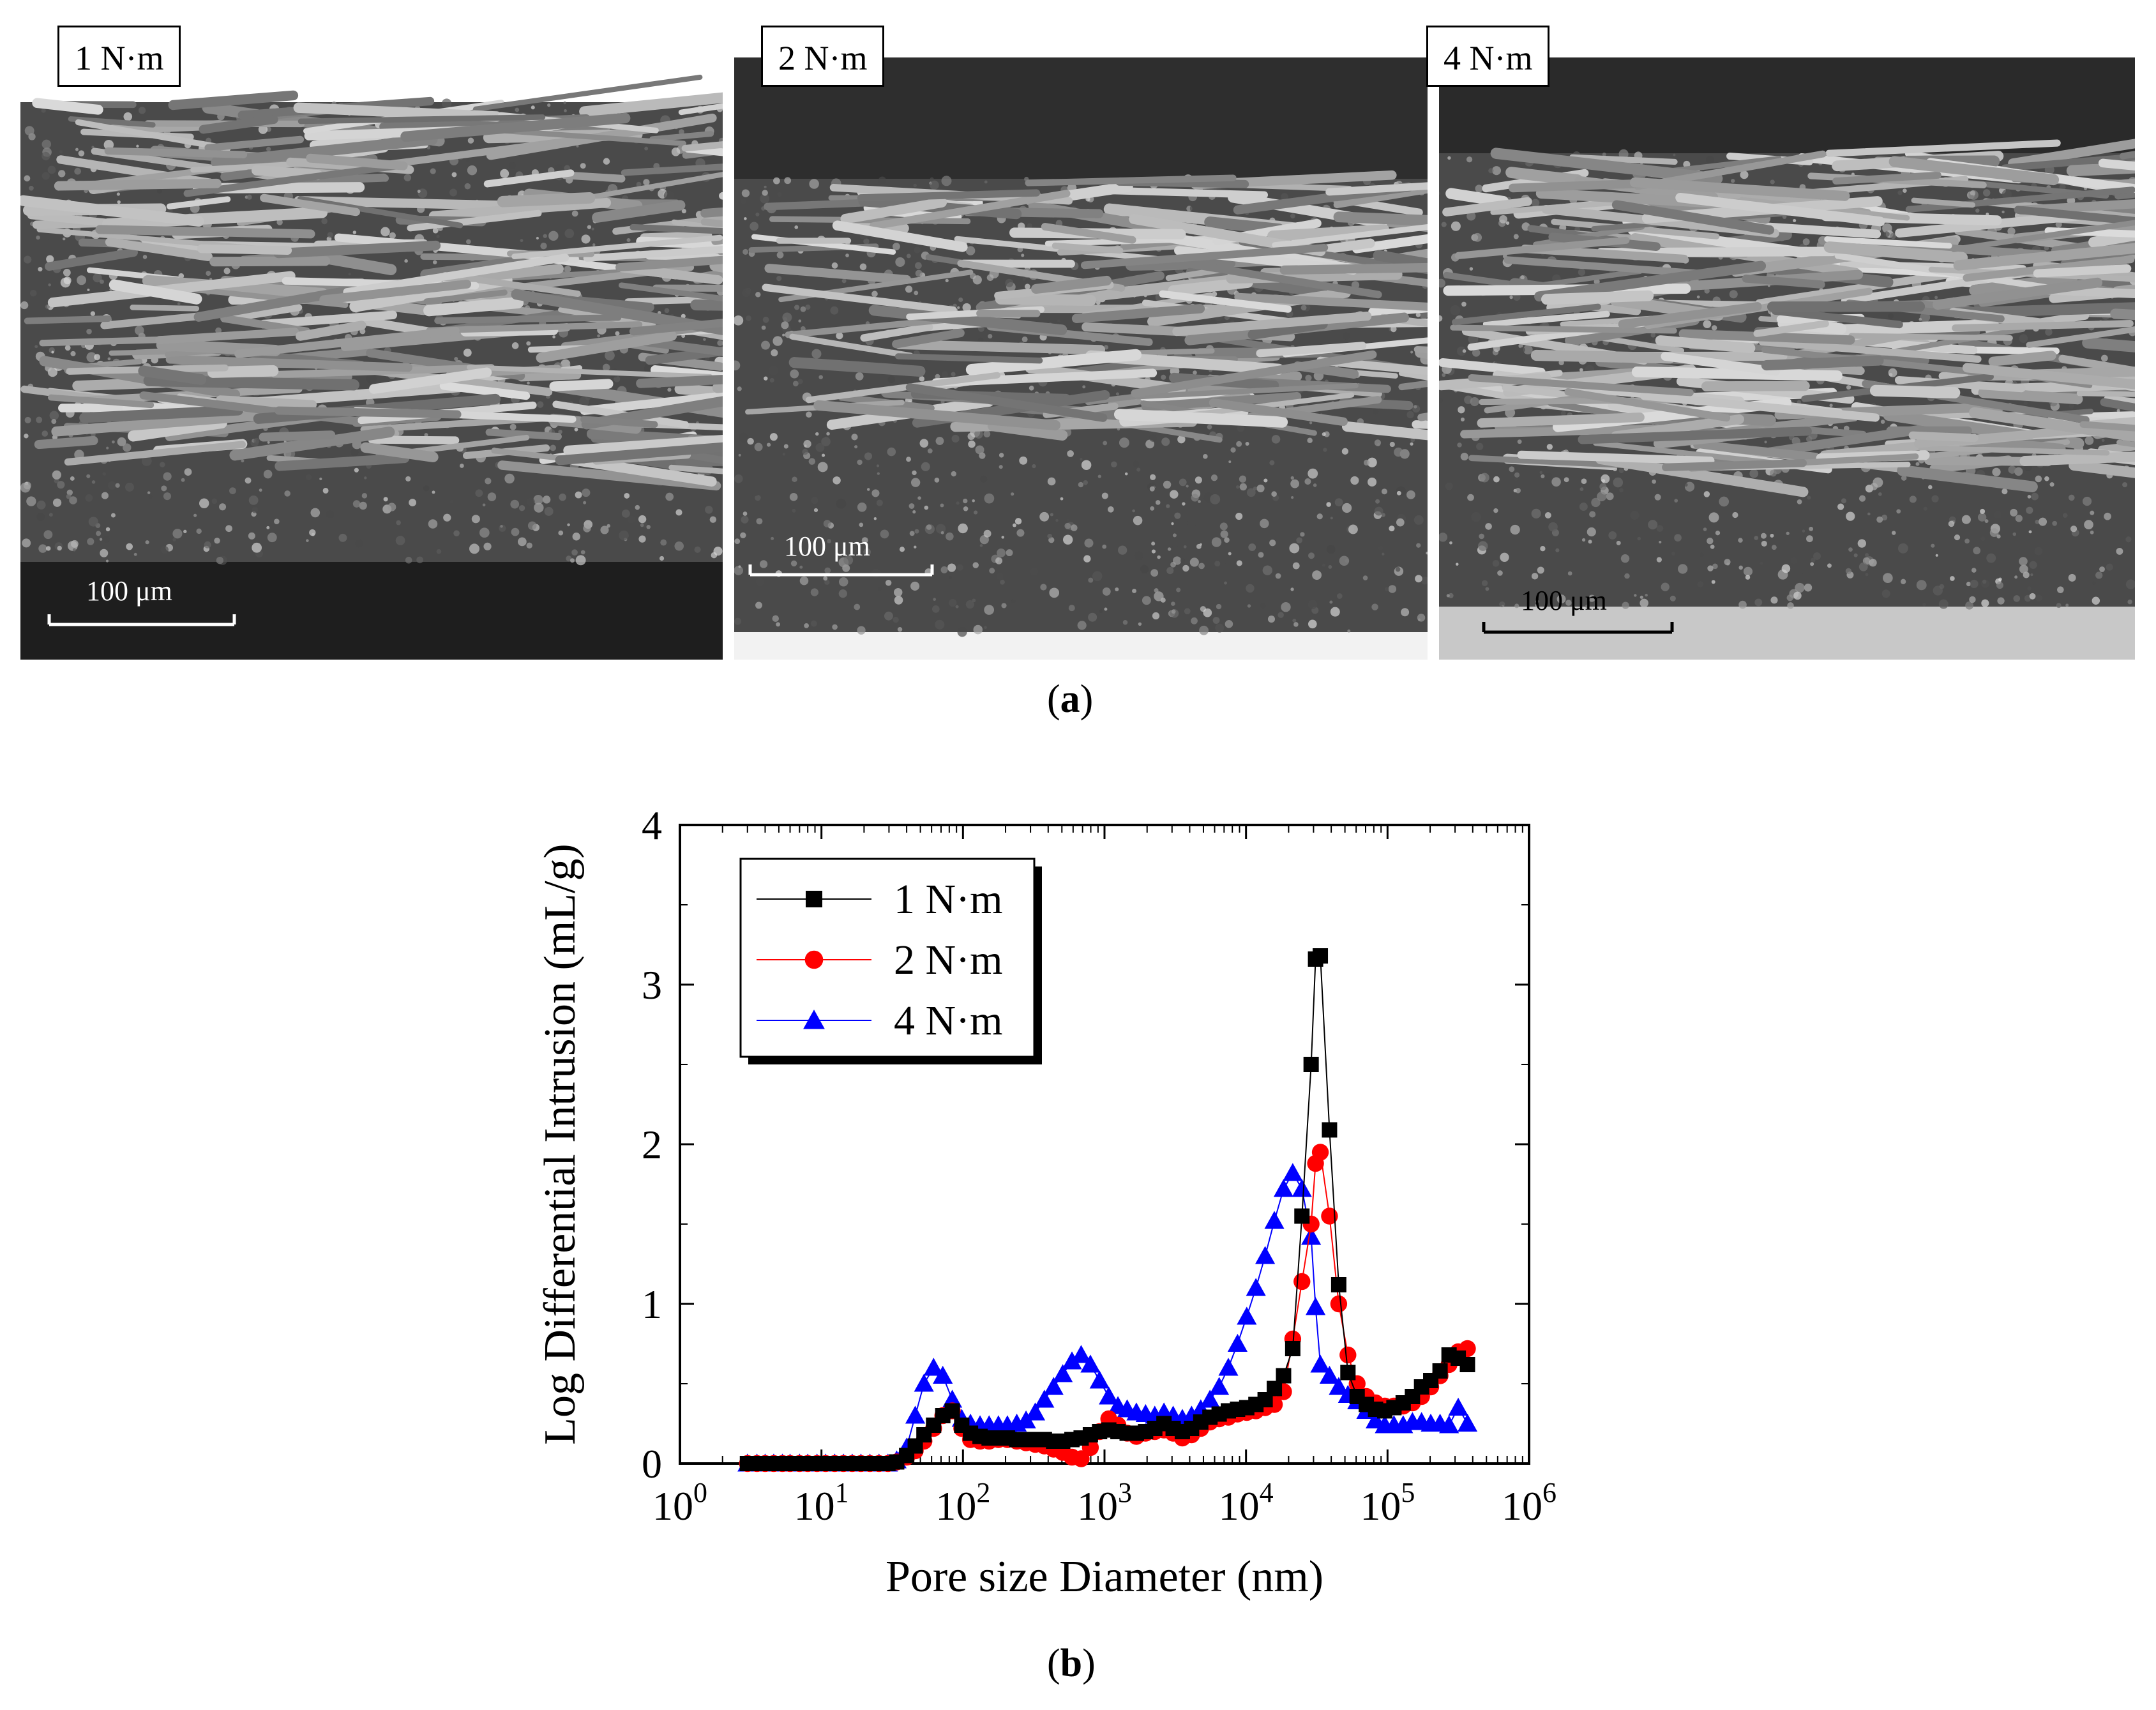 The height and width of the screenshot is (1710, 2156). What do you see at coordinates (679, 1503) in the screenshot?
I see `x-tick-label: 10⁰` at bounding box center [679, 1503].